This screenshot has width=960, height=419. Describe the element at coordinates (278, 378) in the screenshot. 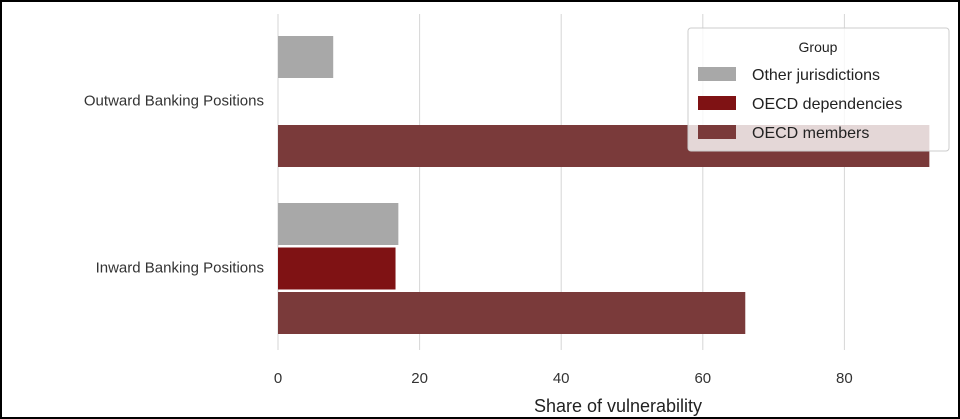

I see `x-tick-label: 0` at that location.